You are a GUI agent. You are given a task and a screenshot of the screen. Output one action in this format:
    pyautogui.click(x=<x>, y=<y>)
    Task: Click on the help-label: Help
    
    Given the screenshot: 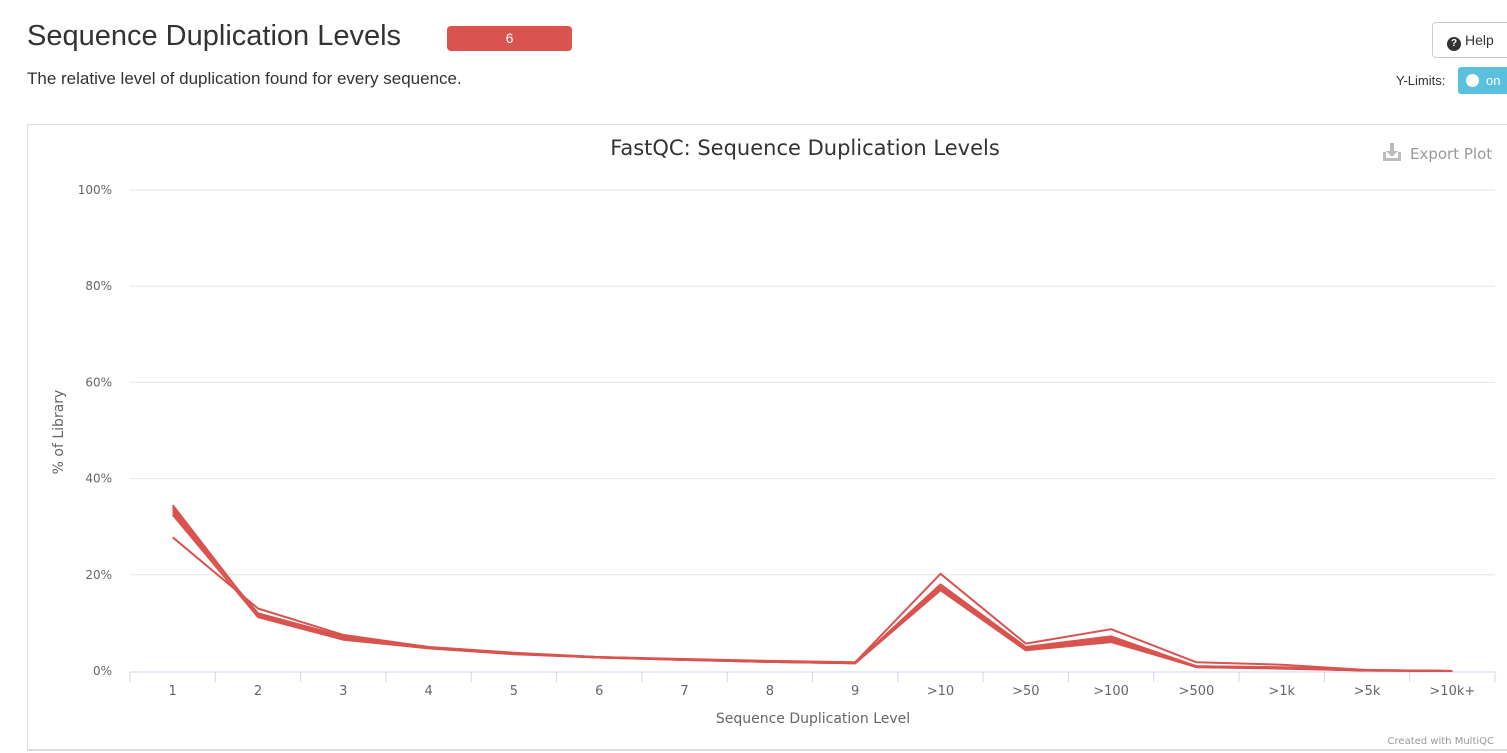 What is the action you would take?
    pyautogui.click(x=1479, y=40)
    